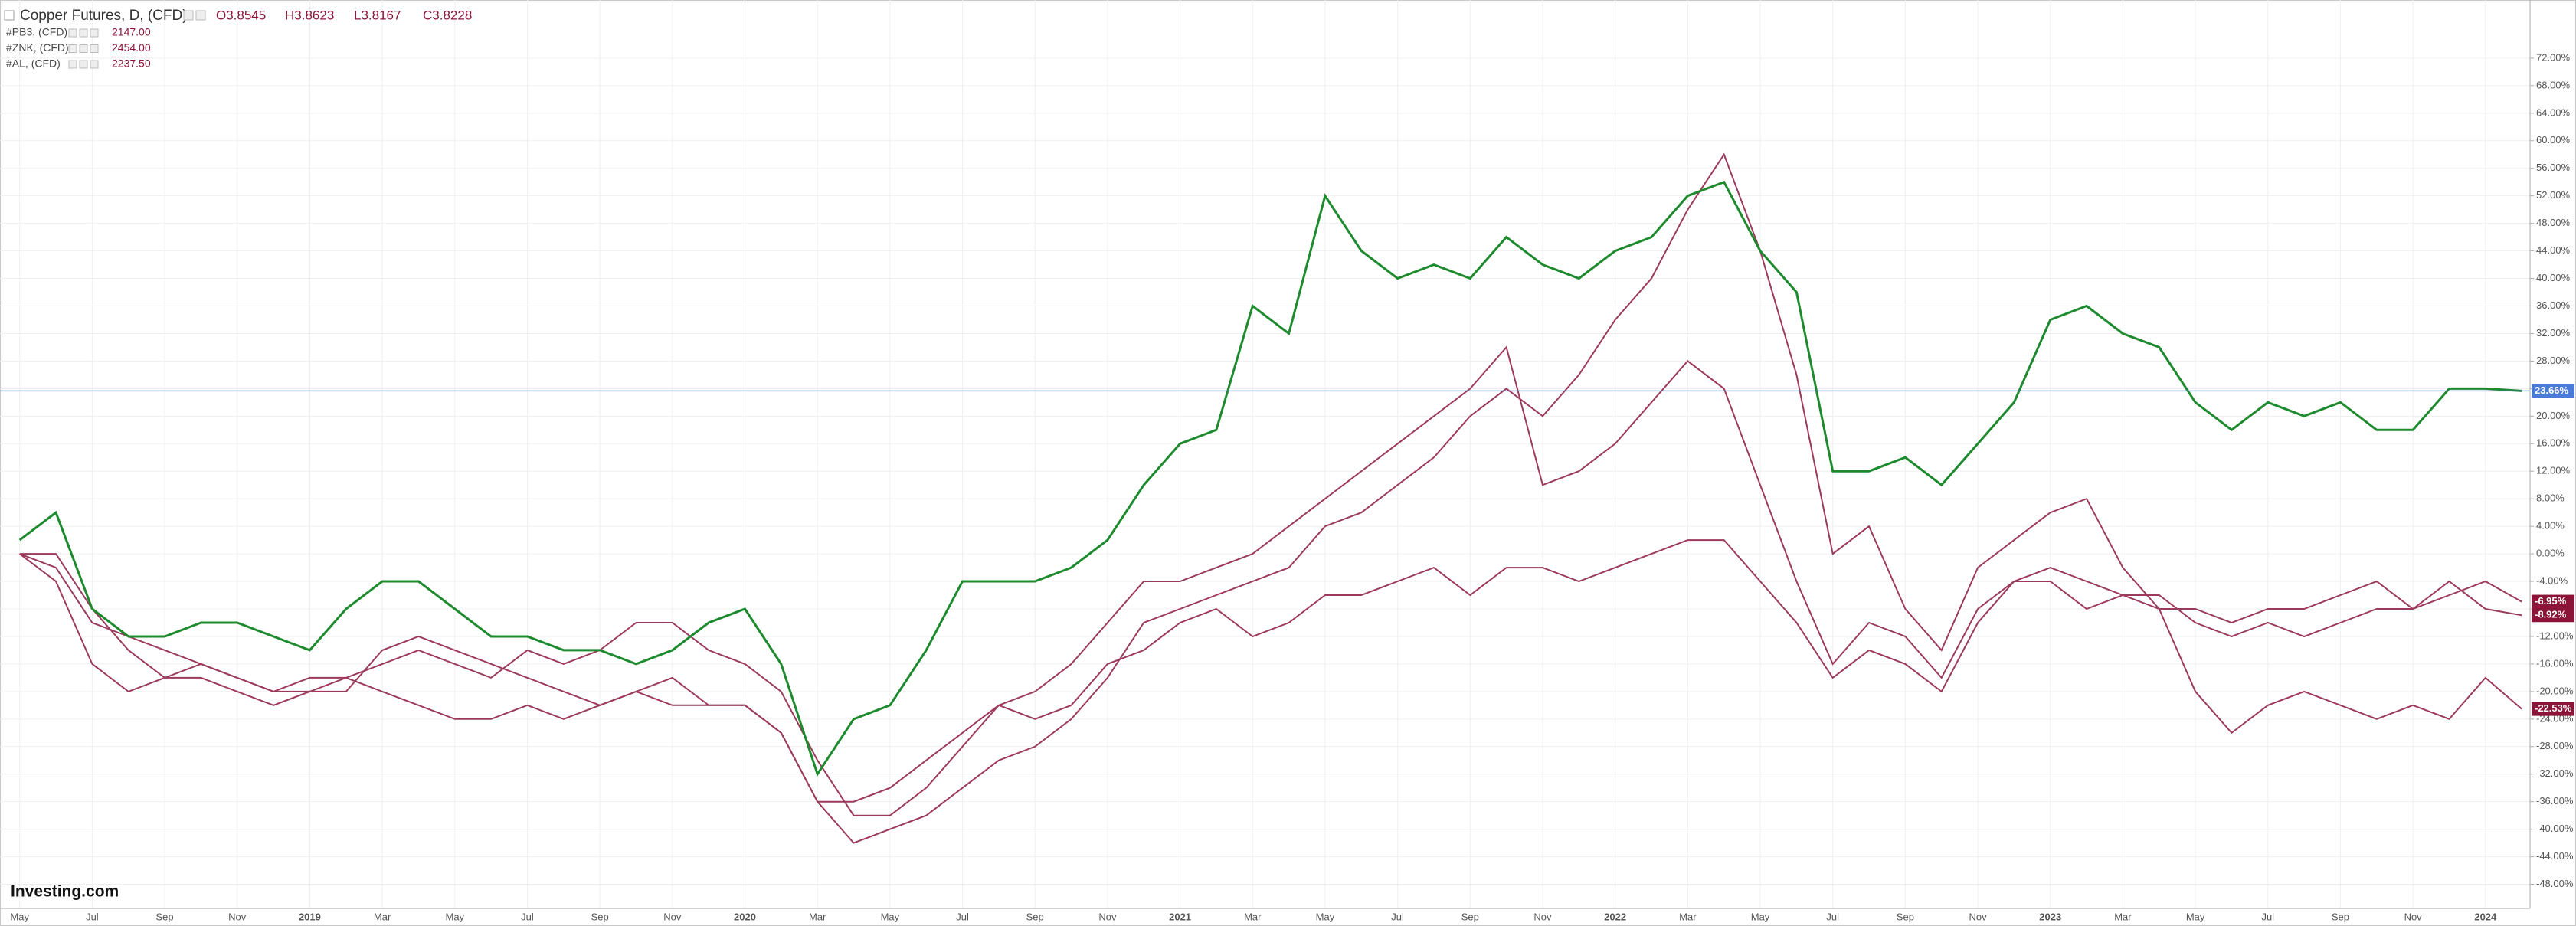  I want to click on y-tick-label: -28.00%, so click(2555, 745).